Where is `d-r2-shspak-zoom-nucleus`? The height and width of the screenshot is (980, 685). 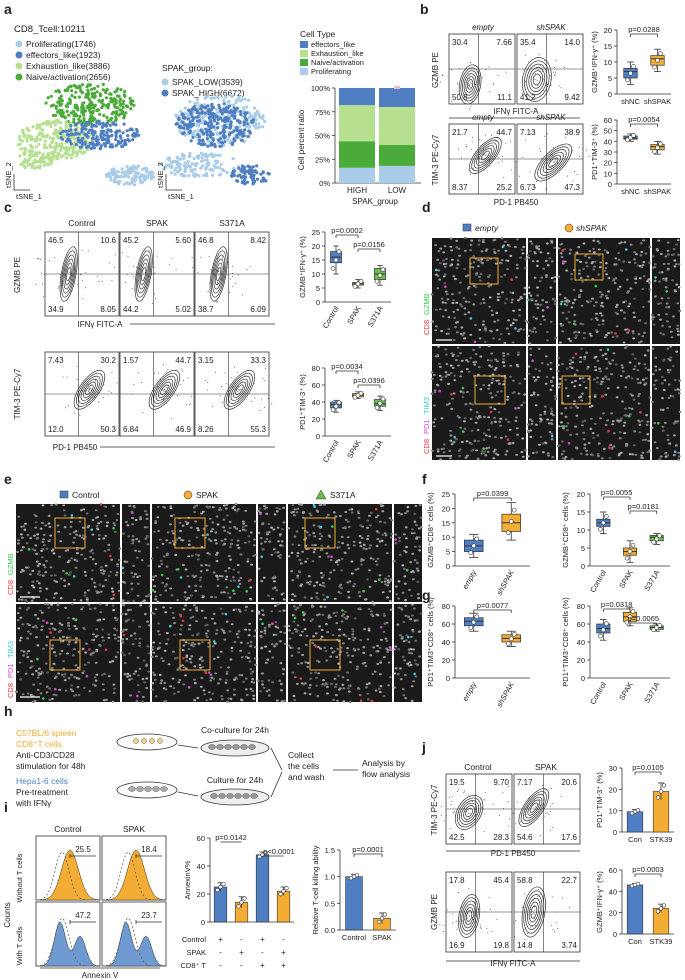 d-r2-shspak-zoom-nucleus is located at coordinates (663, 409).